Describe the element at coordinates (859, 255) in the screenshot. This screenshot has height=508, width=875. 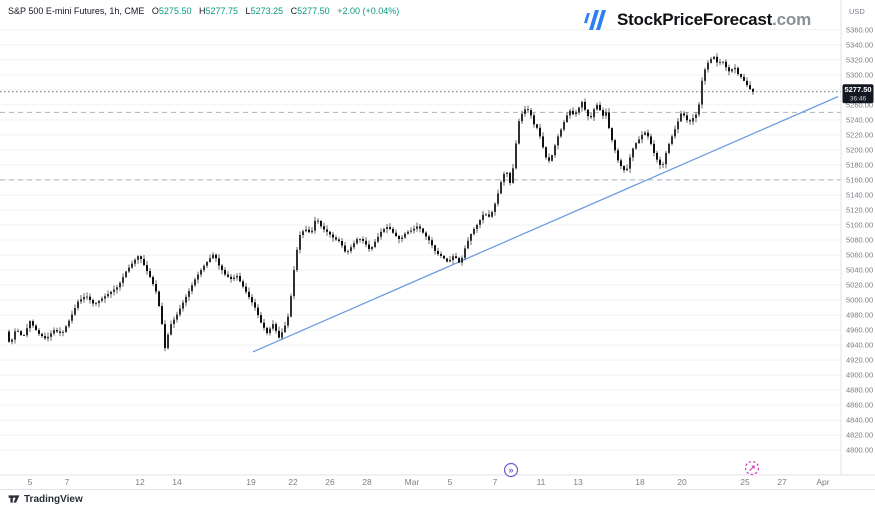
I see `price-axis-label: 5060.00` at that location.